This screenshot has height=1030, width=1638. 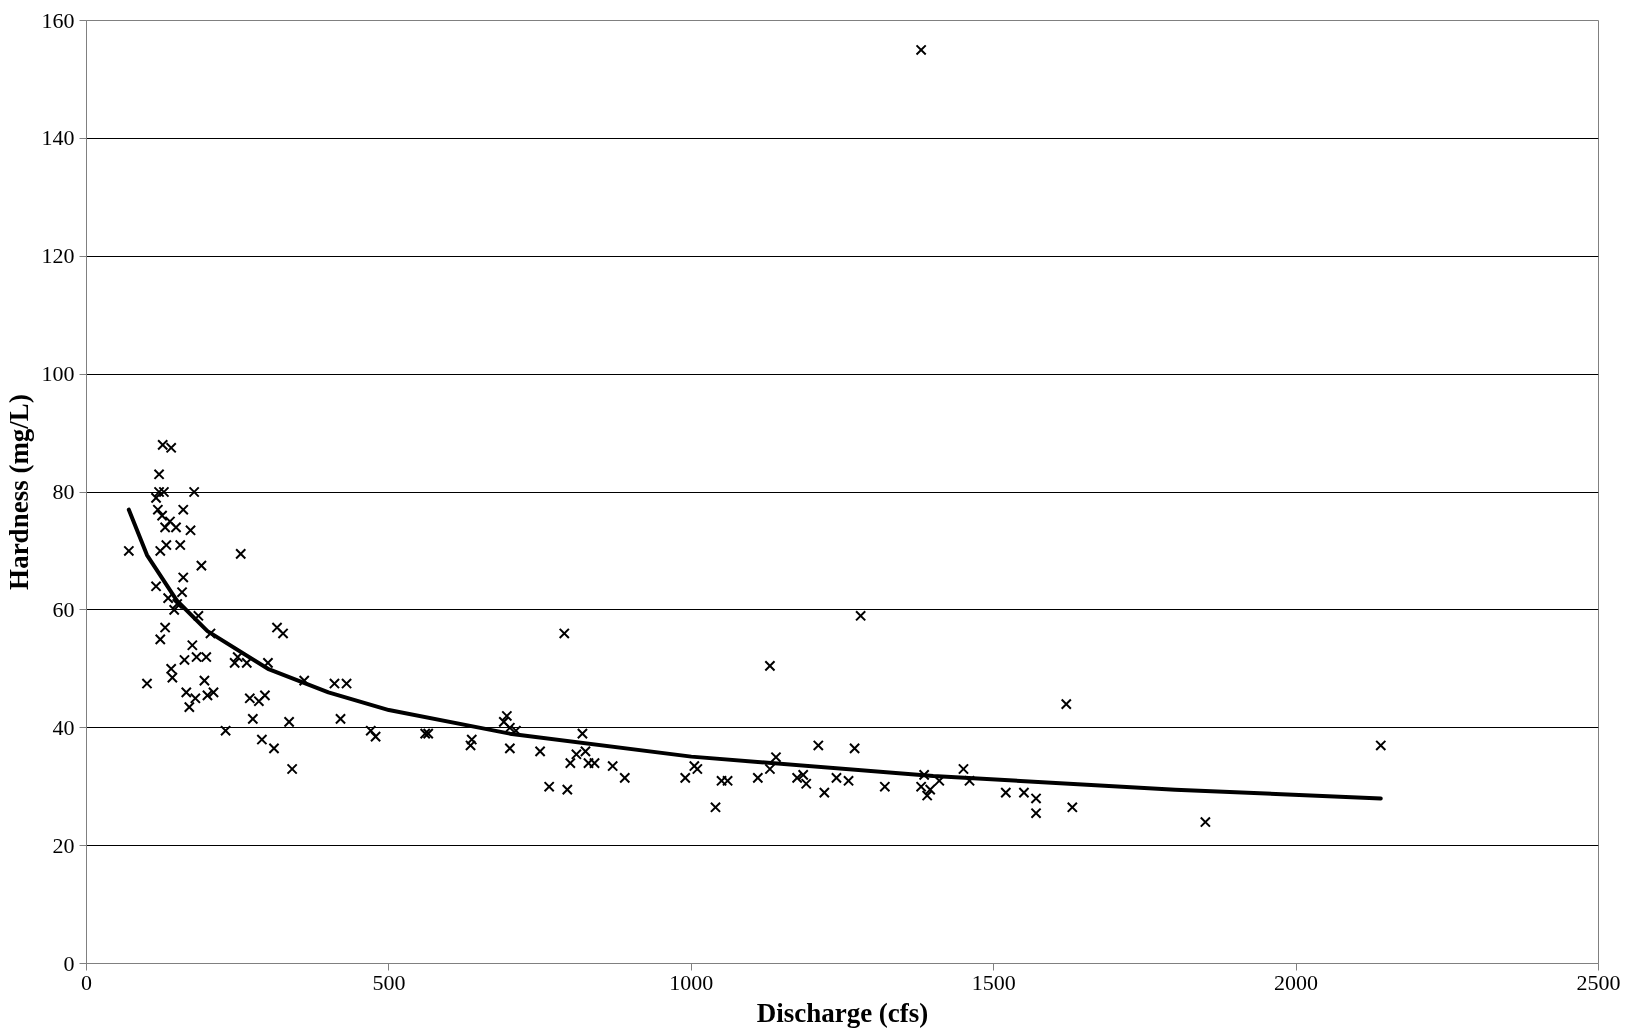 What do you see at coordinates (58, 374) in the screenshot?
I see `y-tick-label: 100` at bounding box center [58, 374].